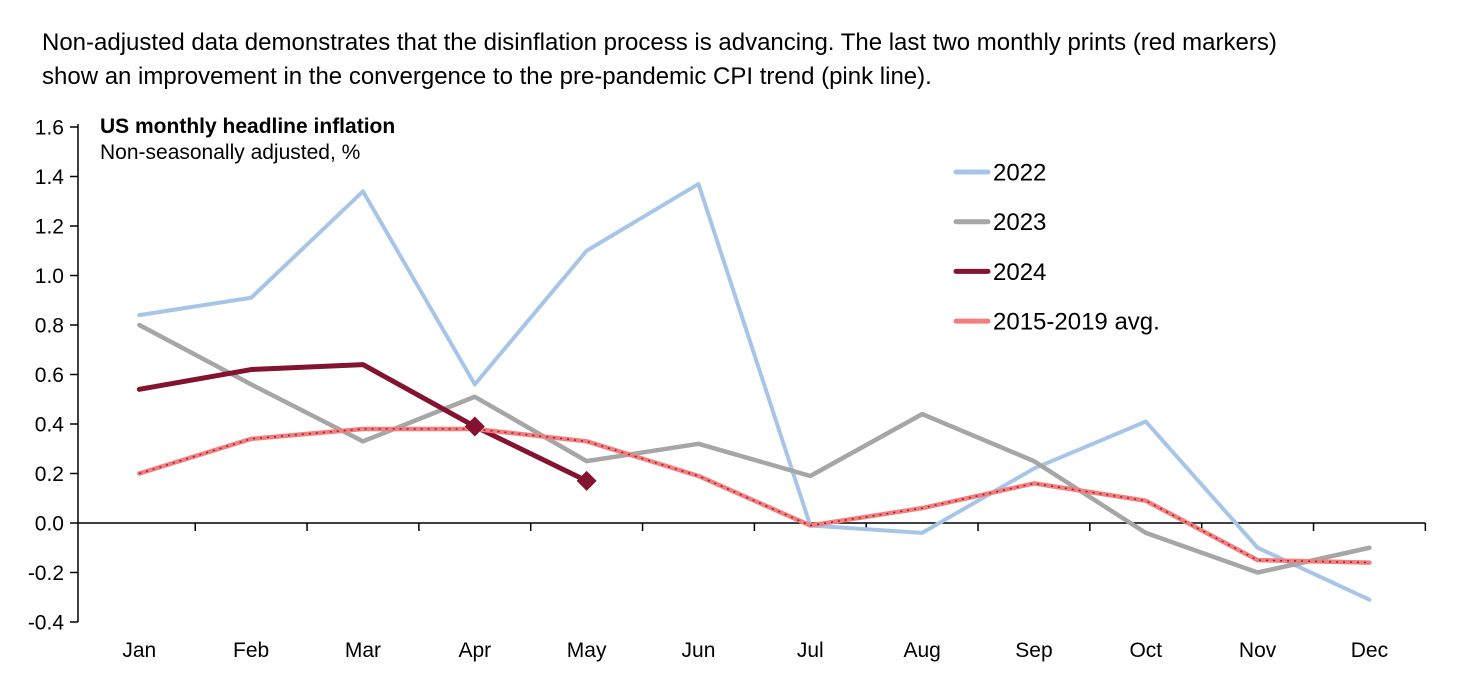  Describe the element at coordinates (587, 650) in the screenshot. I see `x-tick-label: May` at that location.